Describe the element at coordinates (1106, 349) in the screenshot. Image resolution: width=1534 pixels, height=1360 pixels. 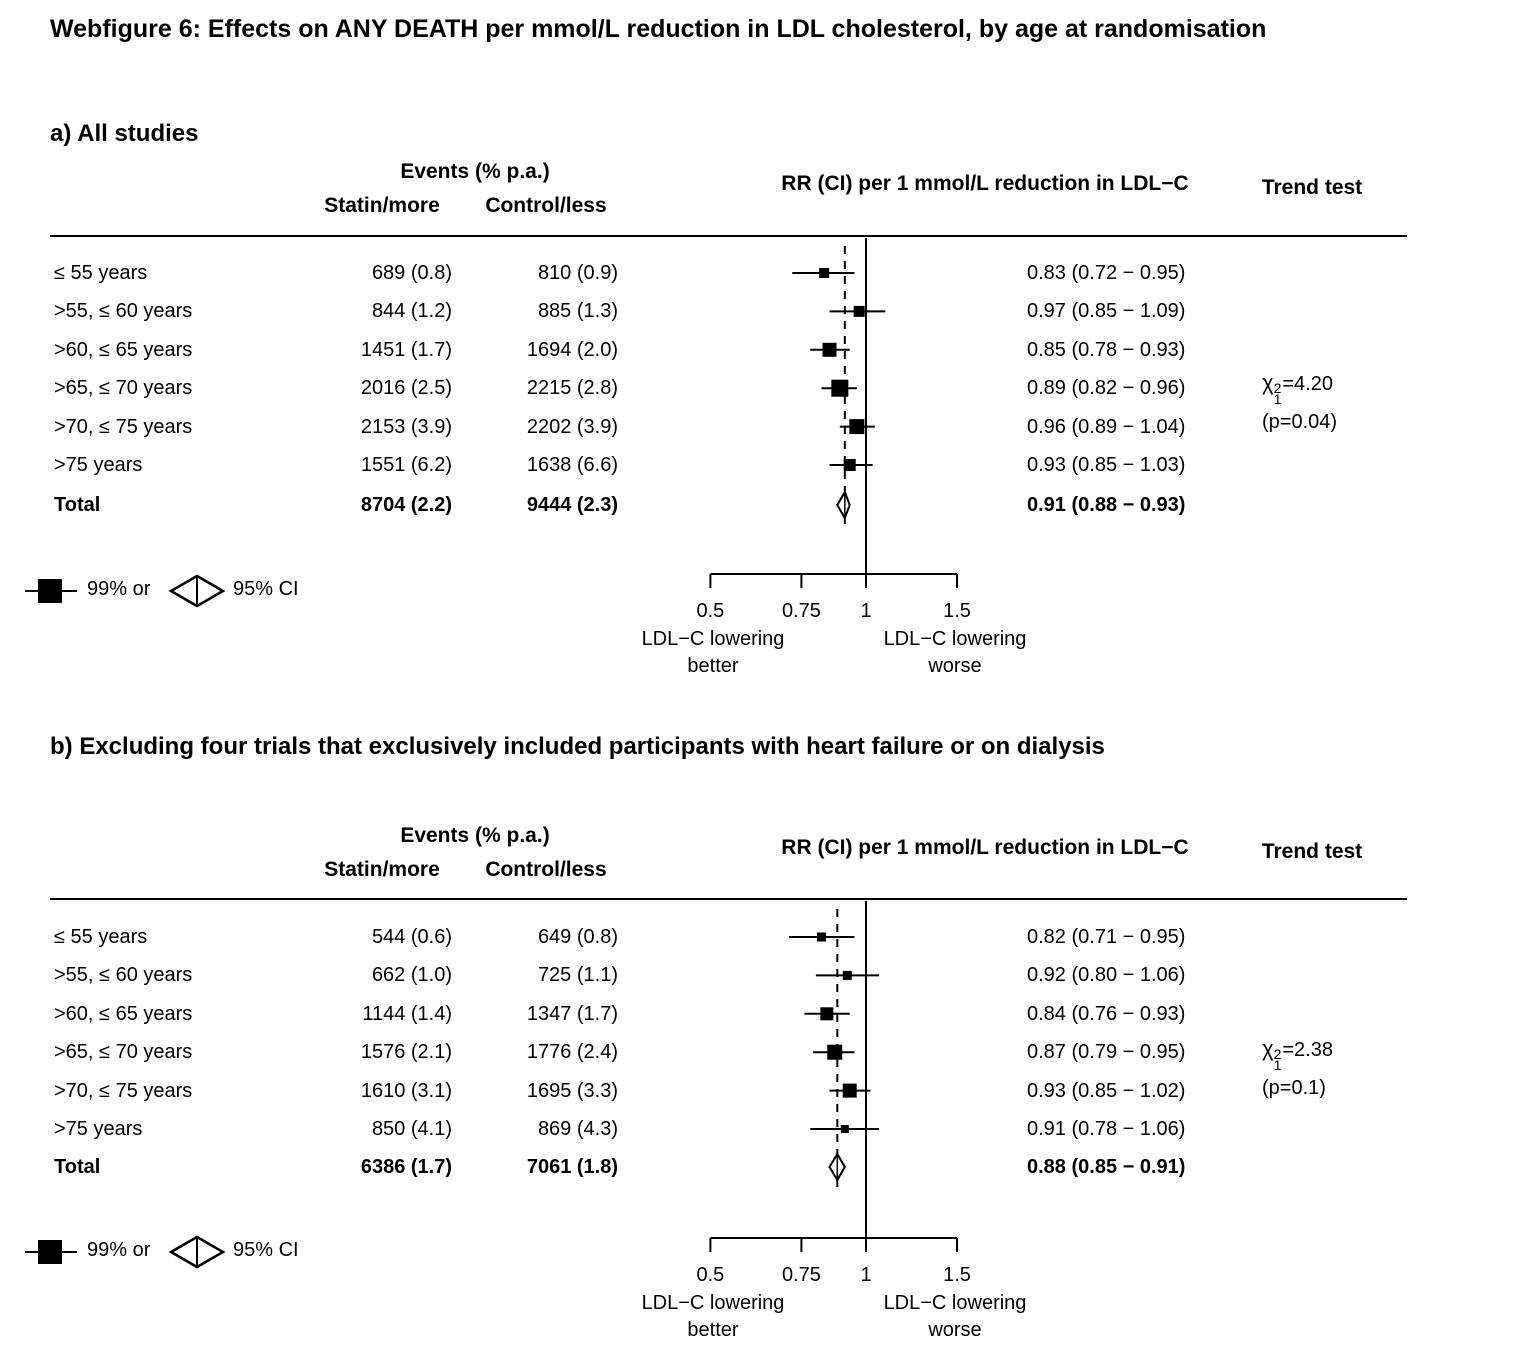
I see `rr-ci-cell: 0.85 (0.78 − 0.93)` at that location.